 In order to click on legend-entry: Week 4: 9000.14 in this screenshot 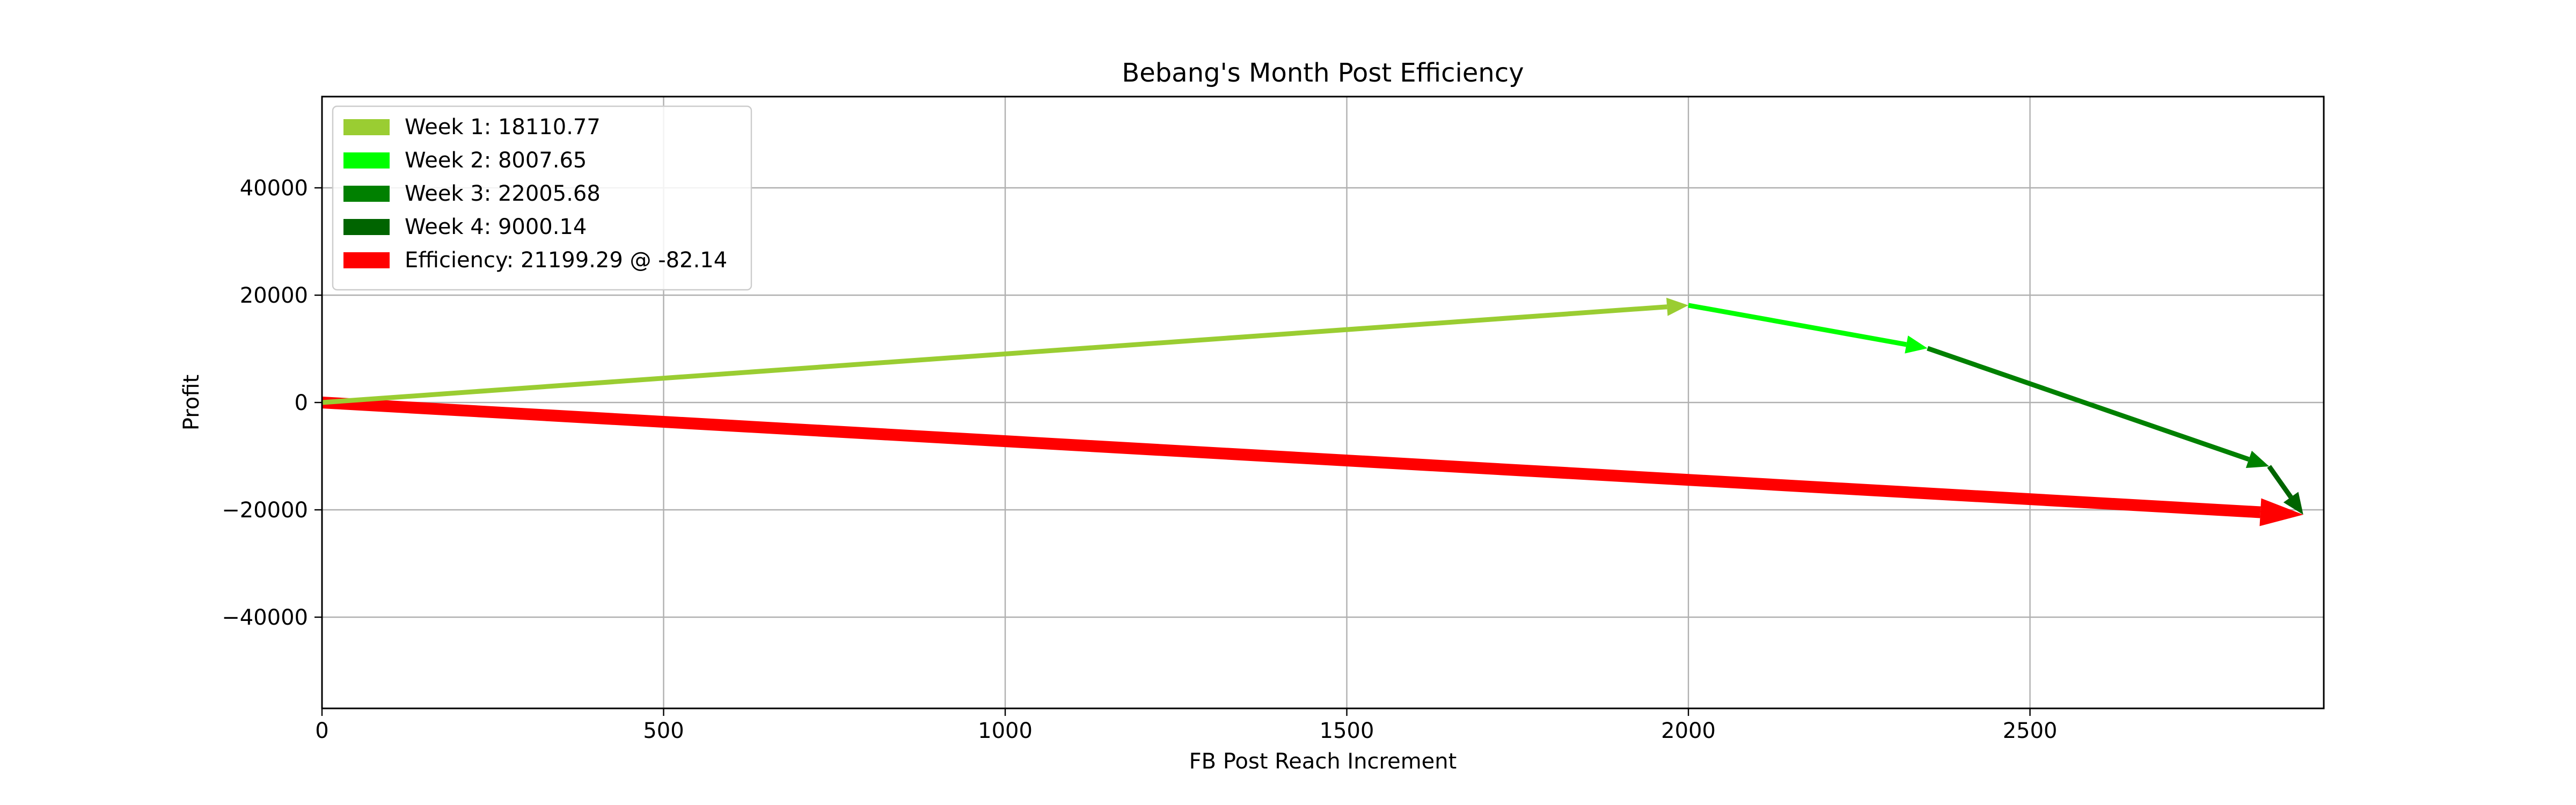, I will do `click(465, 227)`.